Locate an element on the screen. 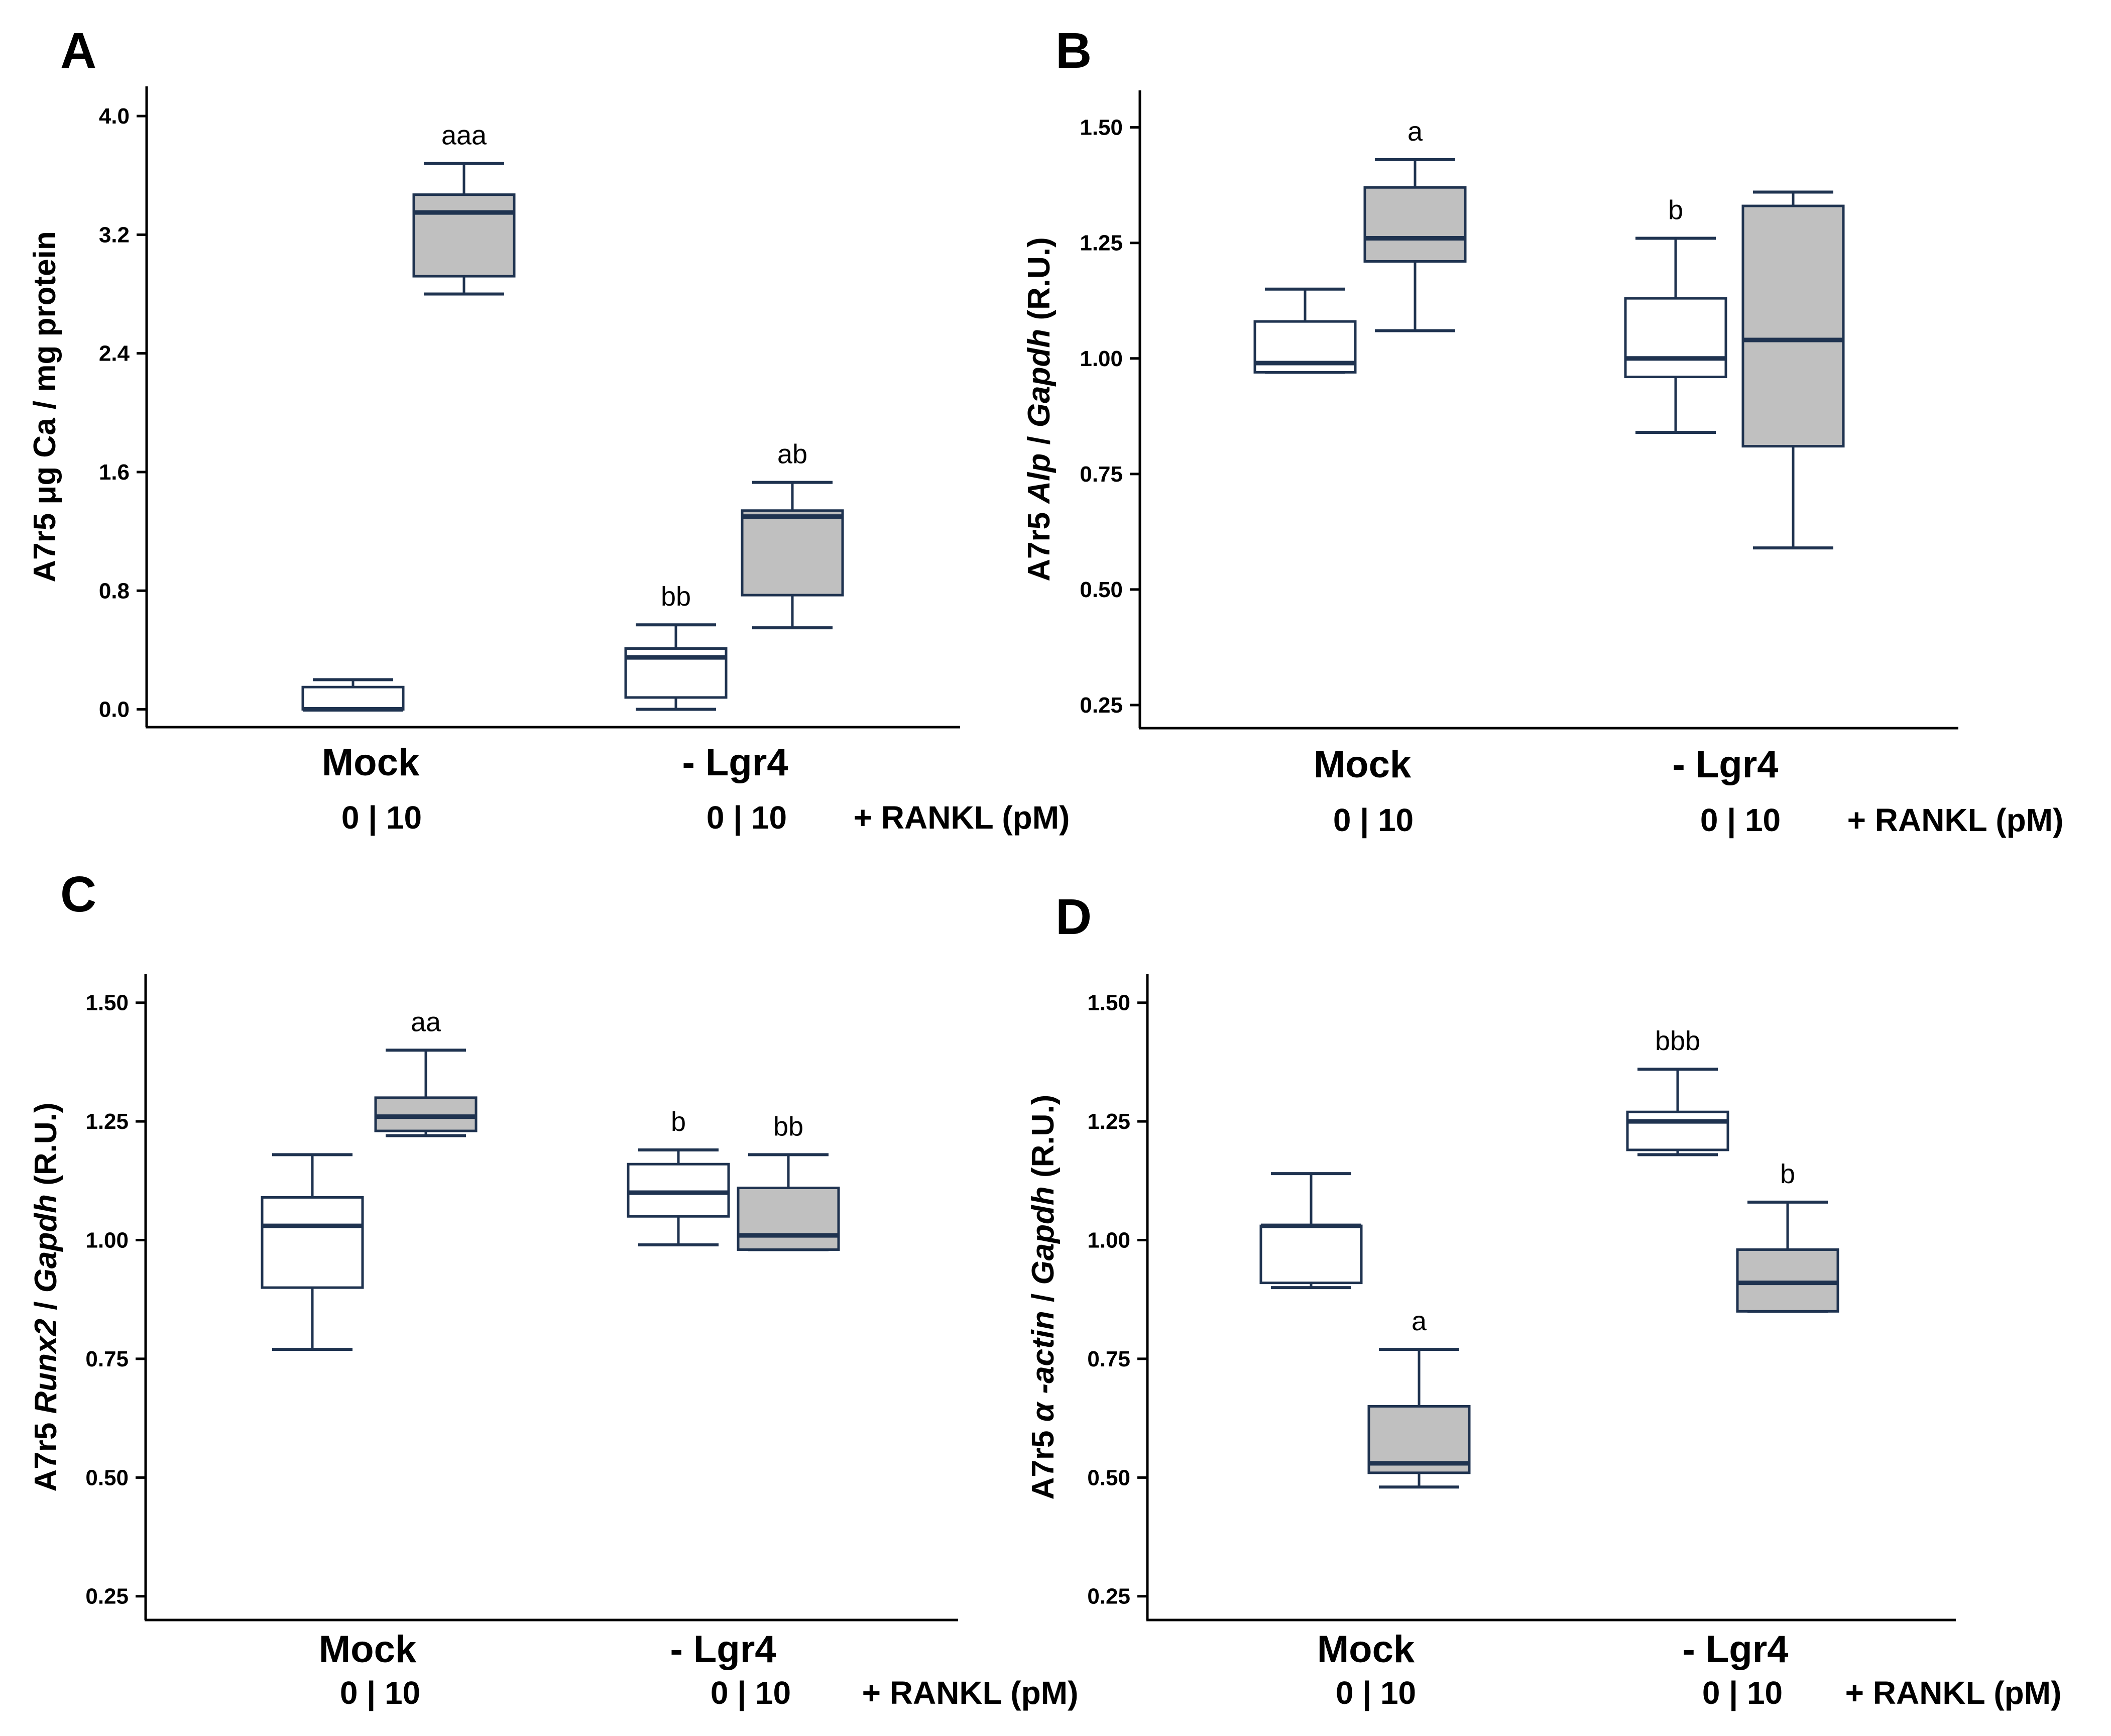 The width and height of the screenshot is (2111, 1736). box-mock-rankl-10: aa is located at coordinates (426, 1072).